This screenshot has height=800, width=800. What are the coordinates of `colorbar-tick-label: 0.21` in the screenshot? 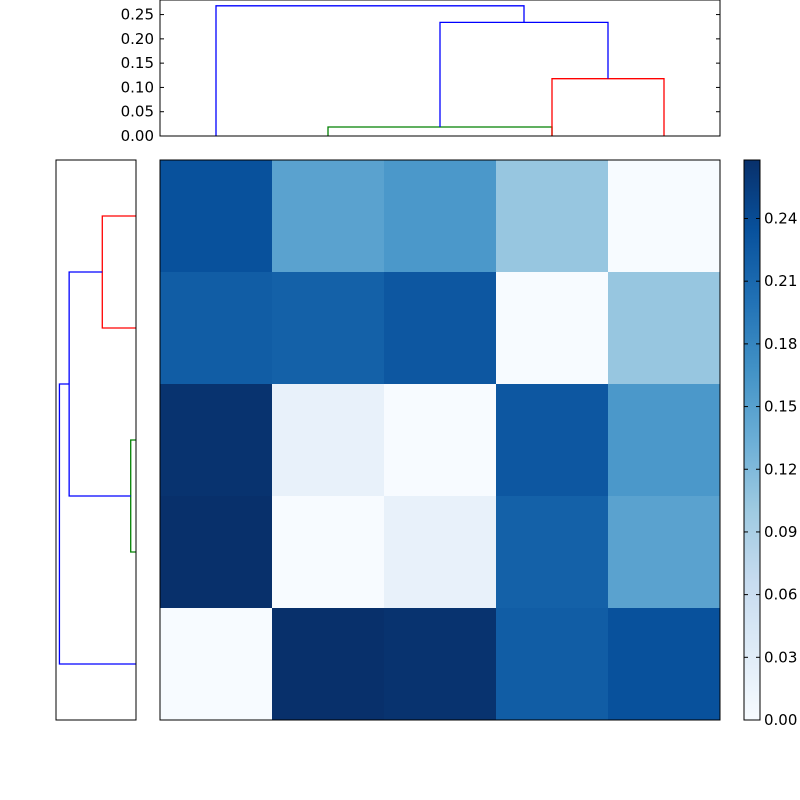 It's located at (780, 281).